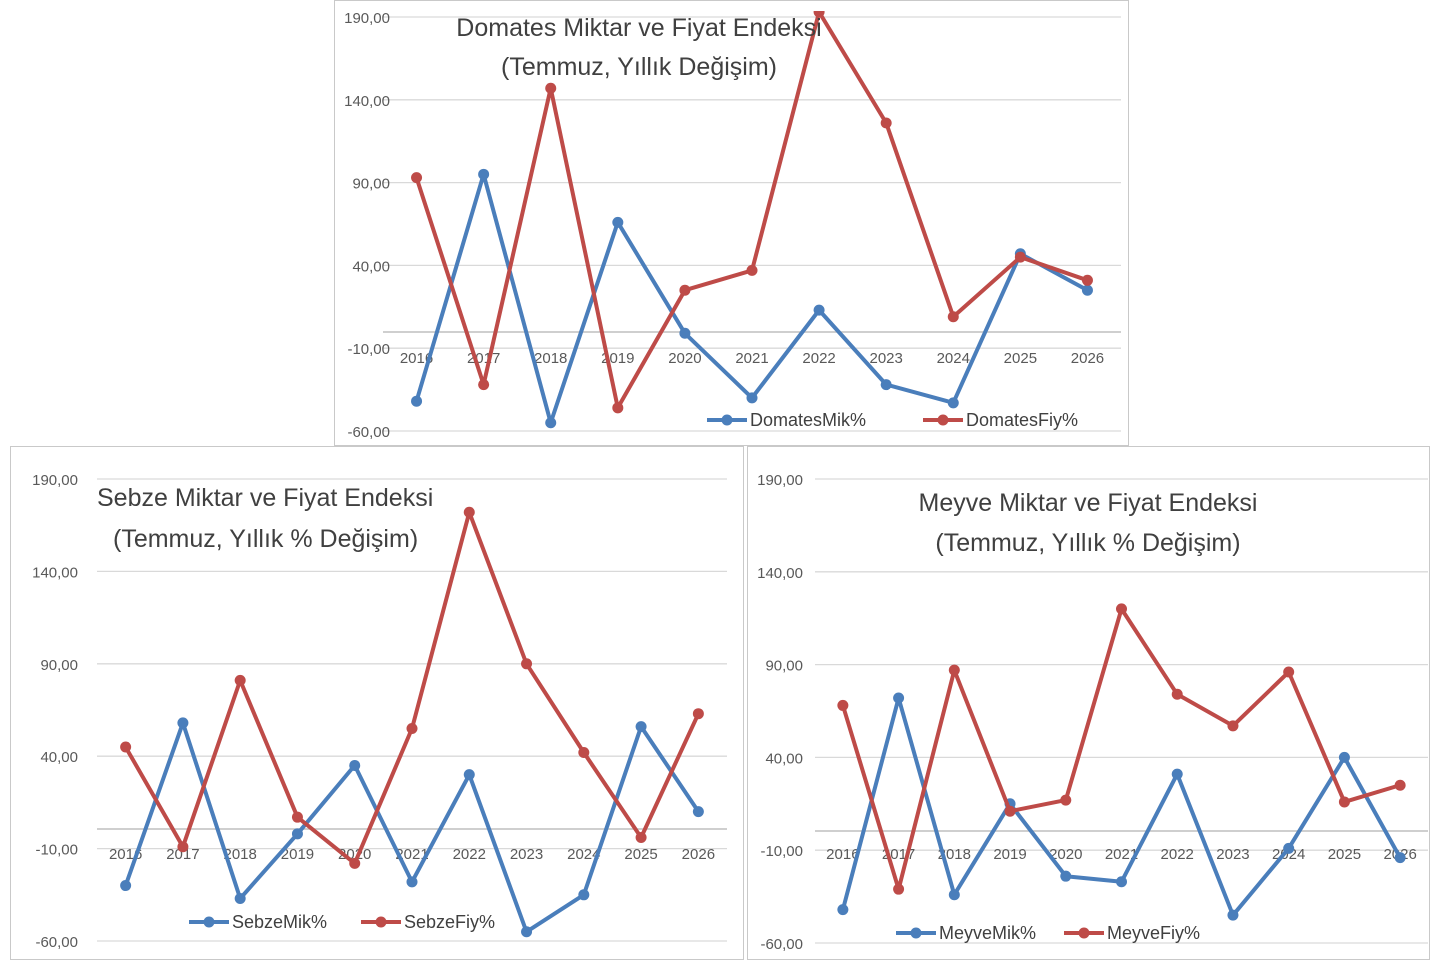 Image resolution: width=1437 pixels, height=966 pixels. What do you see at coordinates (279, 922) in the screenshot?
I see `legend-label: SebzeMik%` at bounding box center [279, 922].